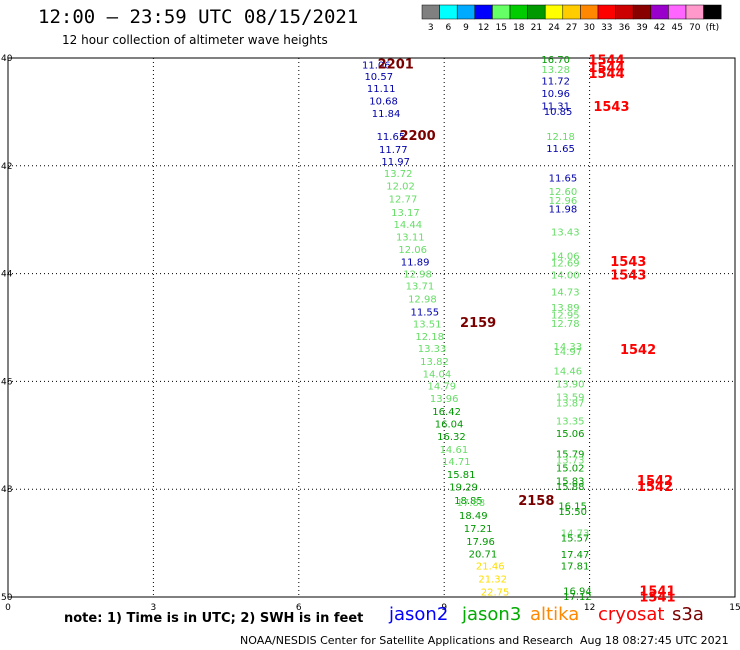 The height and width of the screenshot is (650, 740). Describe the element at coordinates (299, 608) in the screenshot. I see `x-tick-label: 6` at that location.